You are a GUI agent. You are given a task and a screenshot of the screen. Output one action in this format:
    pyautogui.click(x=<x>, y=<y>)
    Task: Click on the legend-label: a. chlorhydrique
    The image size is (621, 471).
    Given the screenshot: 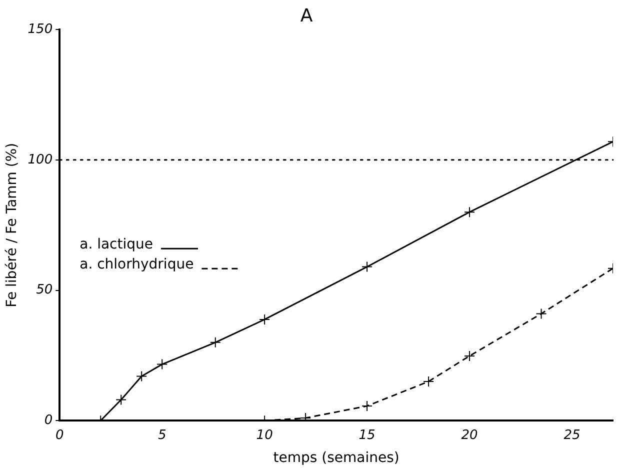 What is the action you would take?
    pyautogui.click(x=137, y=264)
    